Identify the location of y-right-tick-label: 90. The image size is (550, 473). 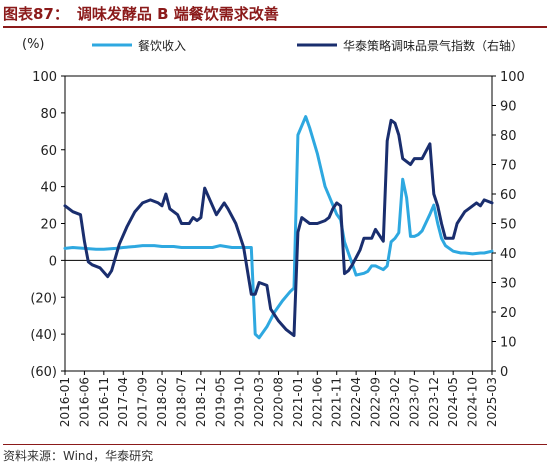
(508, 107).